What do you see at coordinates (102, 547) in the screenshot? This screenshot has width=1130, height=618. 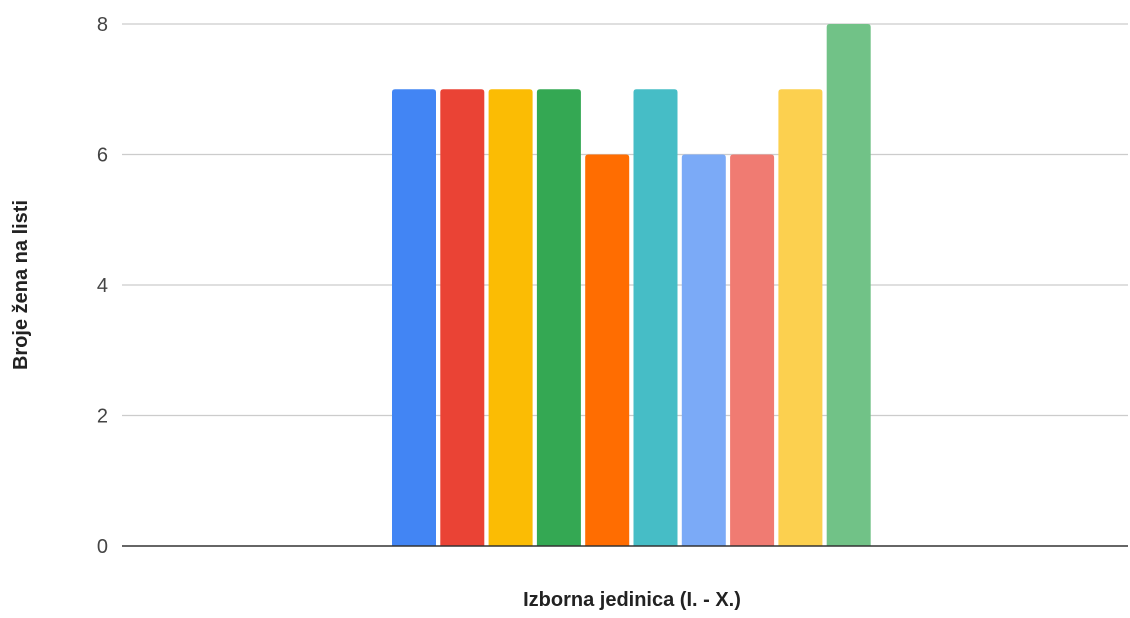 I see `y-tick-label: 0` at bounding box center [102, 547].